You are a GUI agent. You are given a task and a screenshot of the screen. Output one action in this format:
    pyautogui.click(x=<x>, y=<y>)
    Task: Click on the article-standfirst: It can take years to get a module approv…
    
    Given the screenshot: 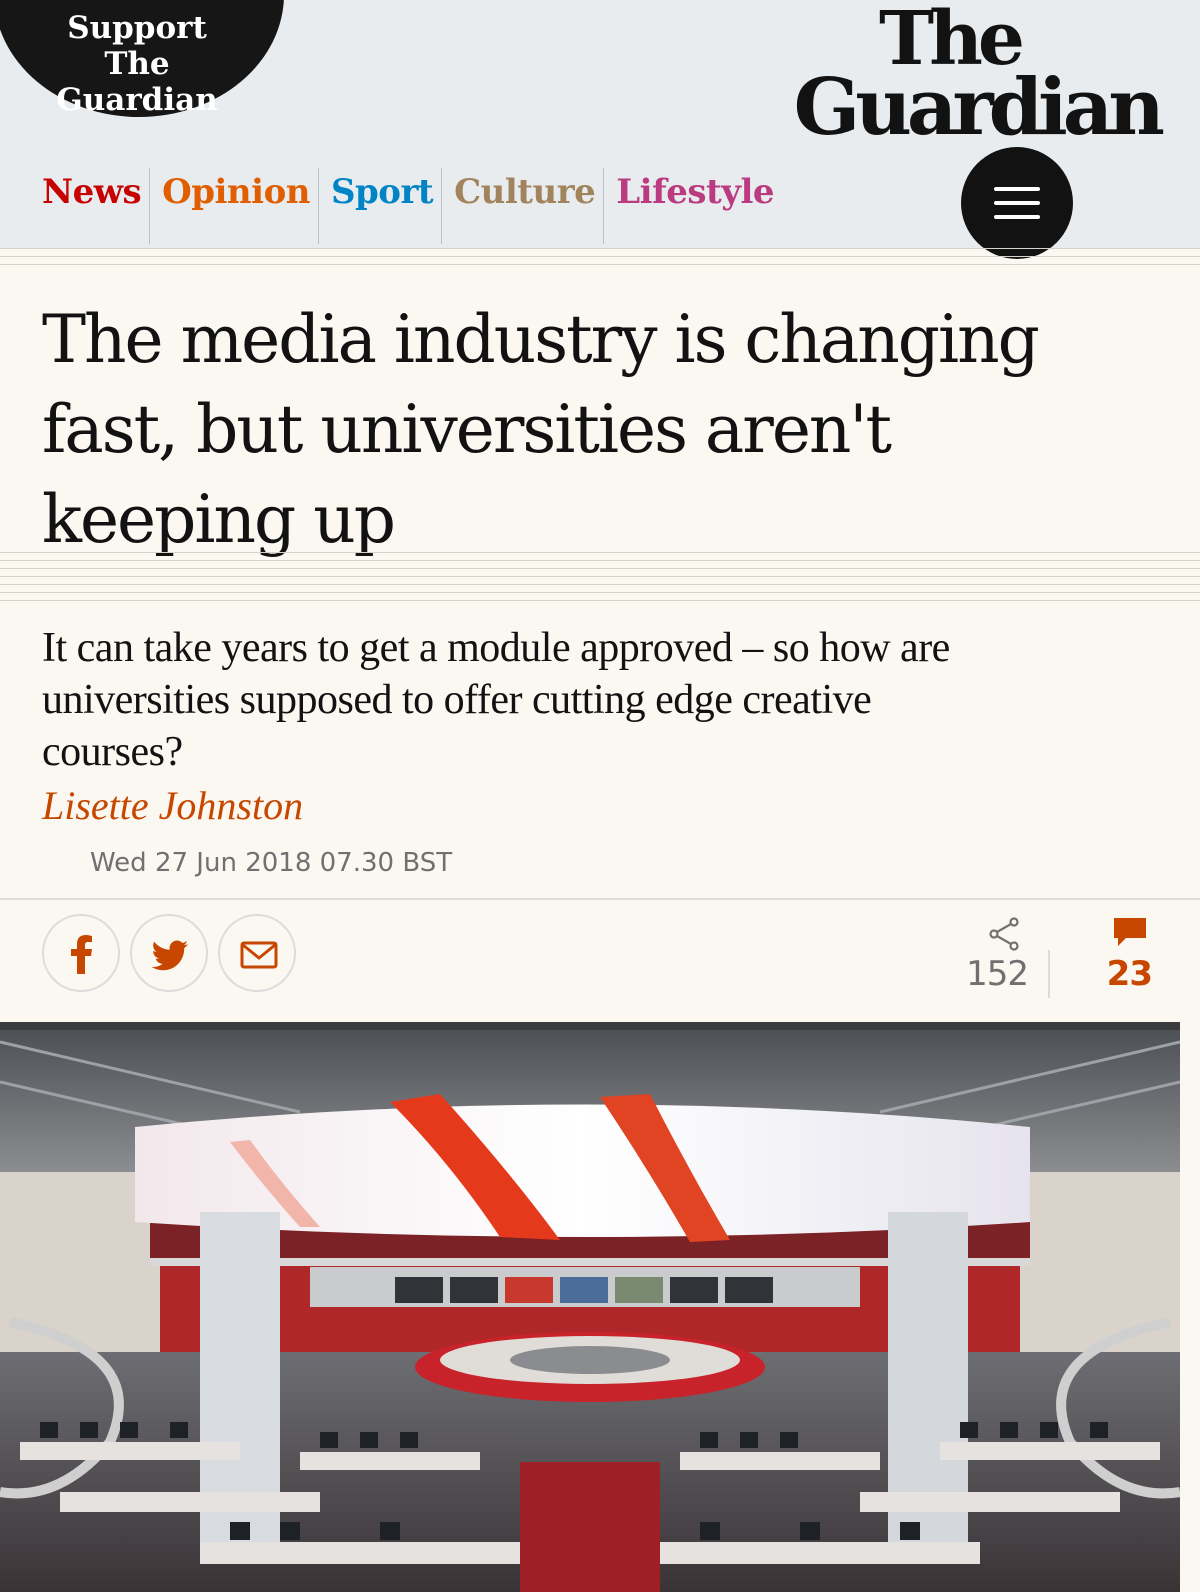 What is the action you would take?
    pyautogui.click(x=496, y=700)
    